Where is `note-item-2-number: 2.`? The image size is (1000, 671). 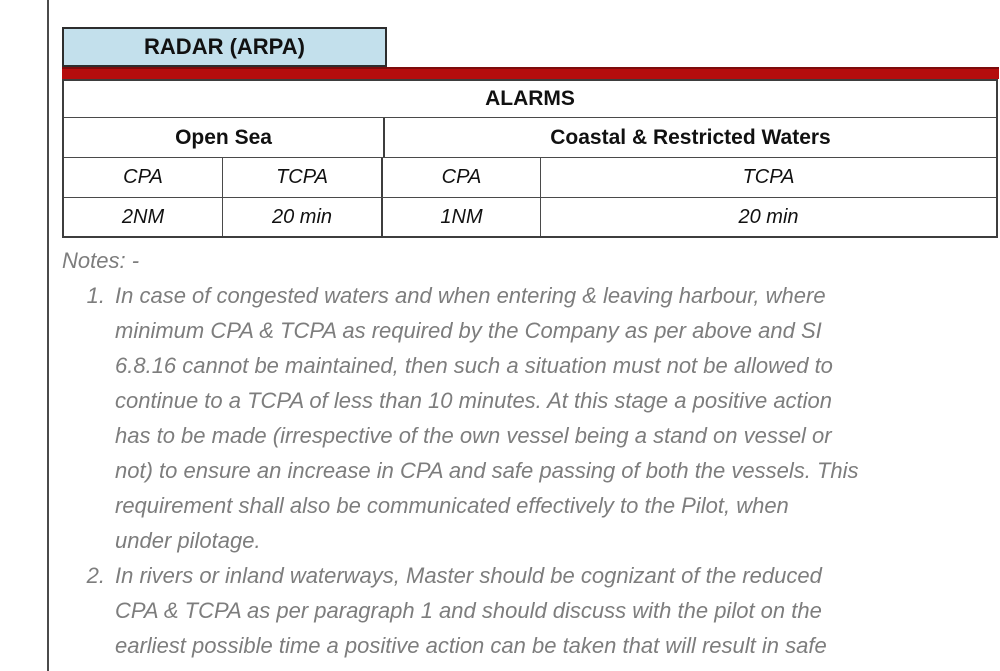 note-item-2-number: 2. is located at coordinates (95, 575).